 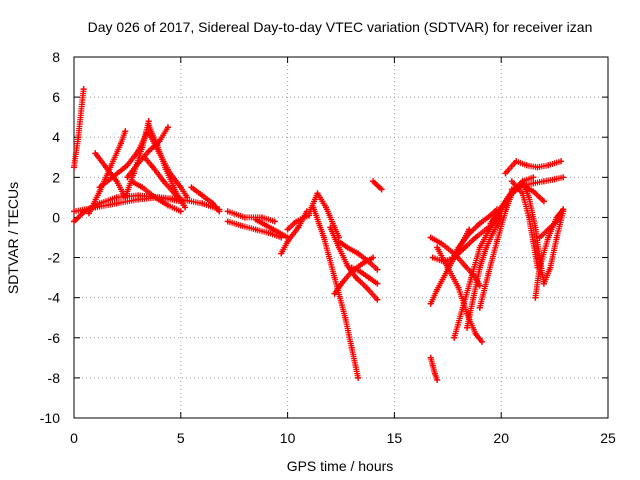 What do you see at coordinates (13, 238) in the screenshot?
I see `y-axis-label: SDTVAR / TECUs` at bounding box center [13, 238].